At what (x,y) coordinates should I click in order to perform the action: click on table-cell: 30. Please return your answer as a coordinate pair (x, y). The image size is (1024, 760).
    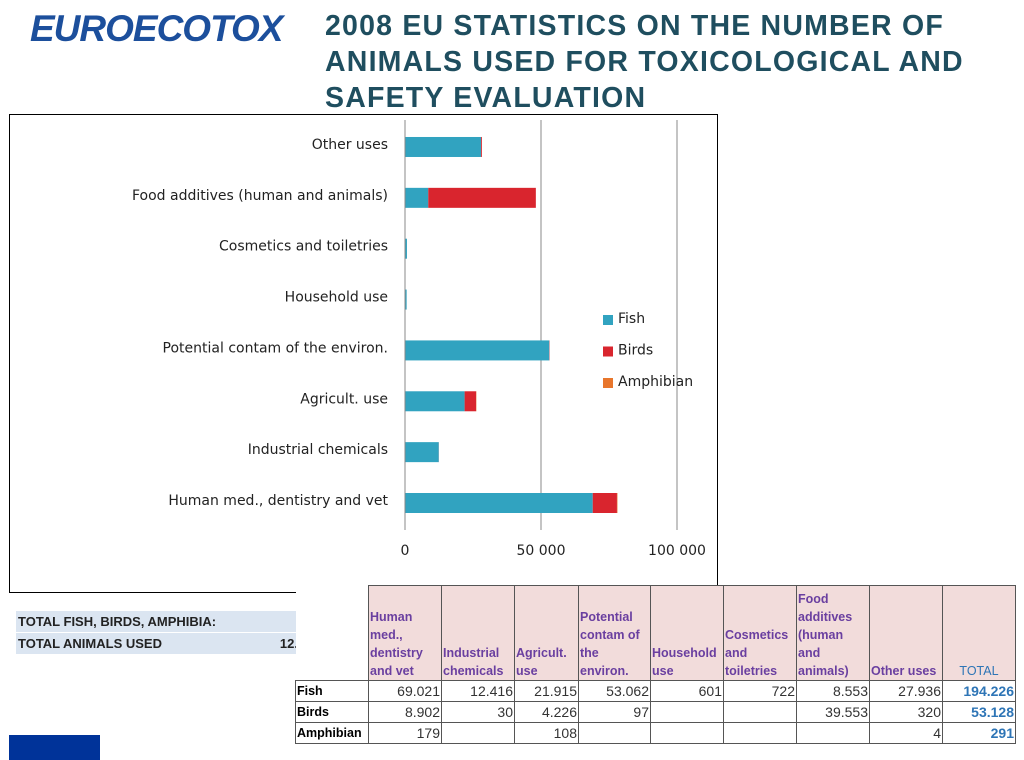
    Looking at the image, I should click on (478, 712).